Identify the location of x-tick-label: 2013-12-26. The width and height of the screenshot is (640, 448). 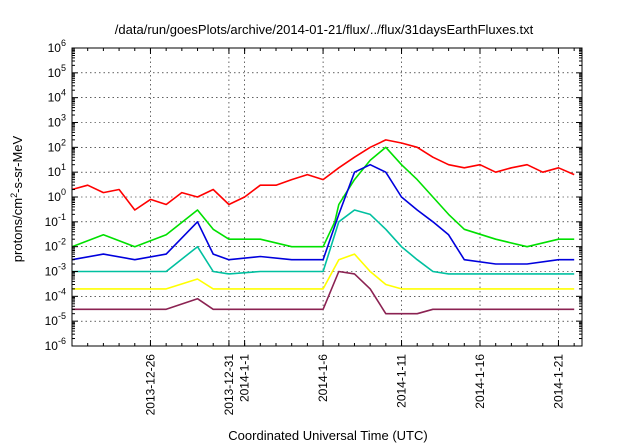
(150, 385).